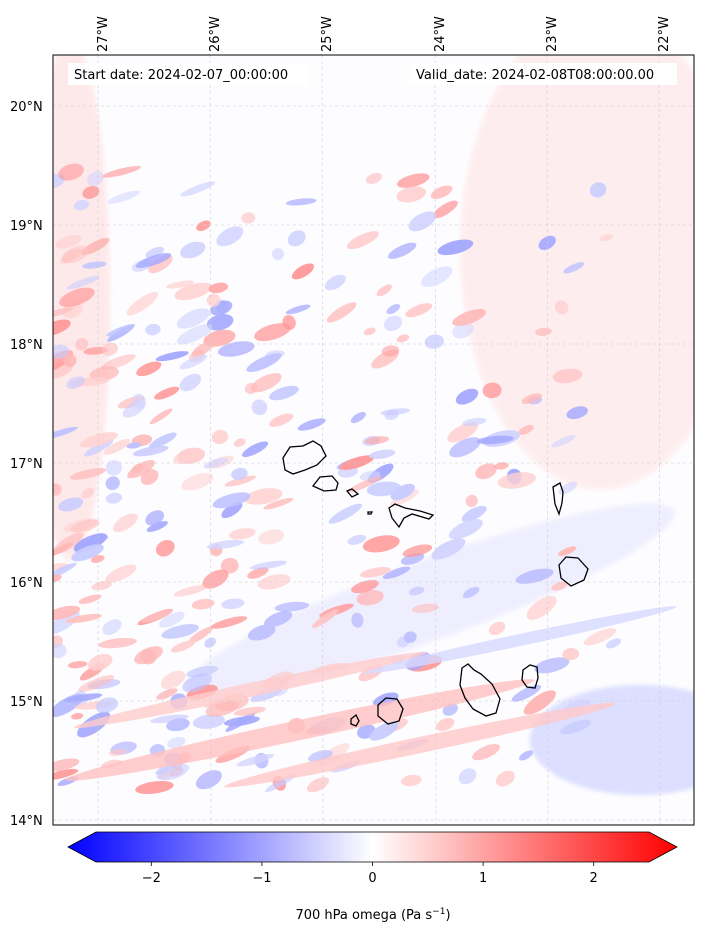 The width and height of the screenshot is (703, 936). What do you see at coordinates (151, 878) in the screenshot?
I see `colorbar-tick-label: −2` at bounding box center [151, 878].